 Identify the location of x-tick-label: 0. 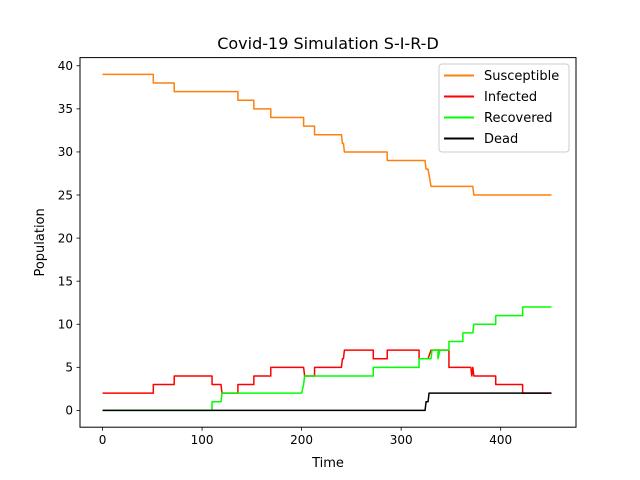
(103, 440).